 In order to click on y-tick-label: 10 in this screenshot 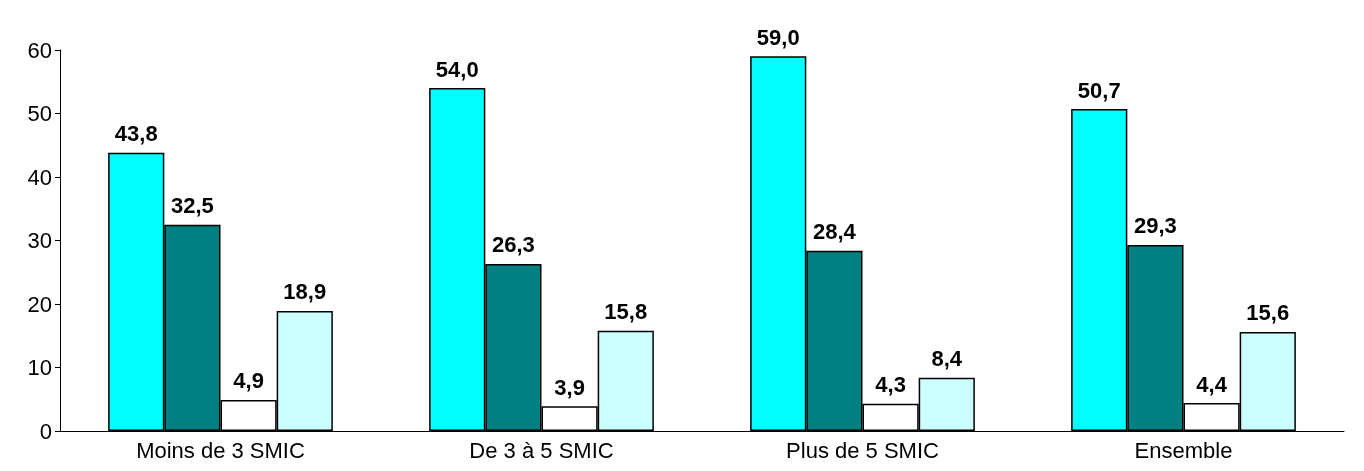, I will do `click(39, 367)`.